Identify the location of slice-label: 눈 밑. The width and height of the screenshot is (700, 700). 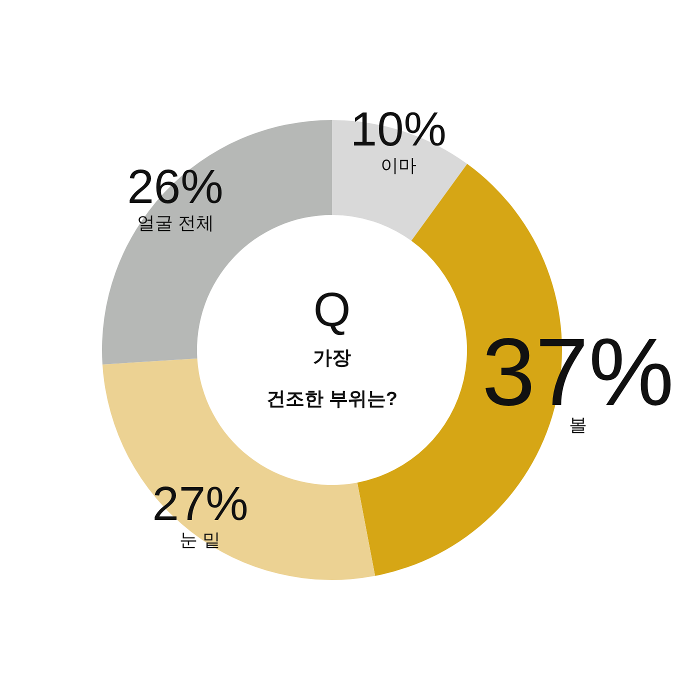
(200, 540).